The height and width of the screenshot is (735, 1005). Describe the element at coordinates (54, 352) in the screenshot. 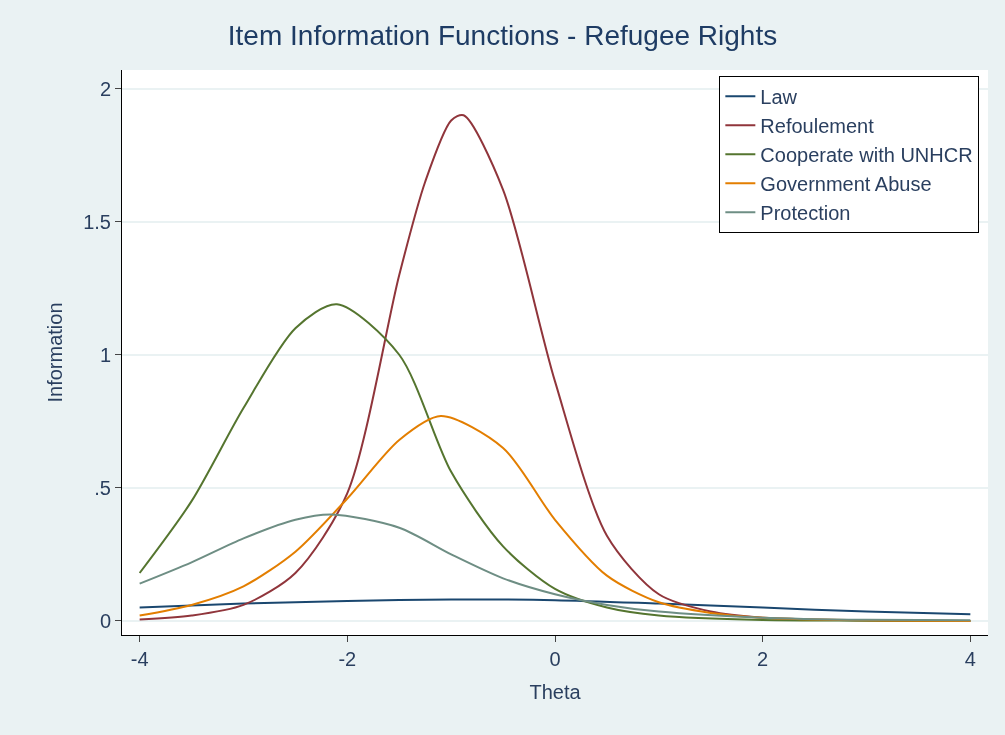

I see `y-axis-title: Information` at that location.